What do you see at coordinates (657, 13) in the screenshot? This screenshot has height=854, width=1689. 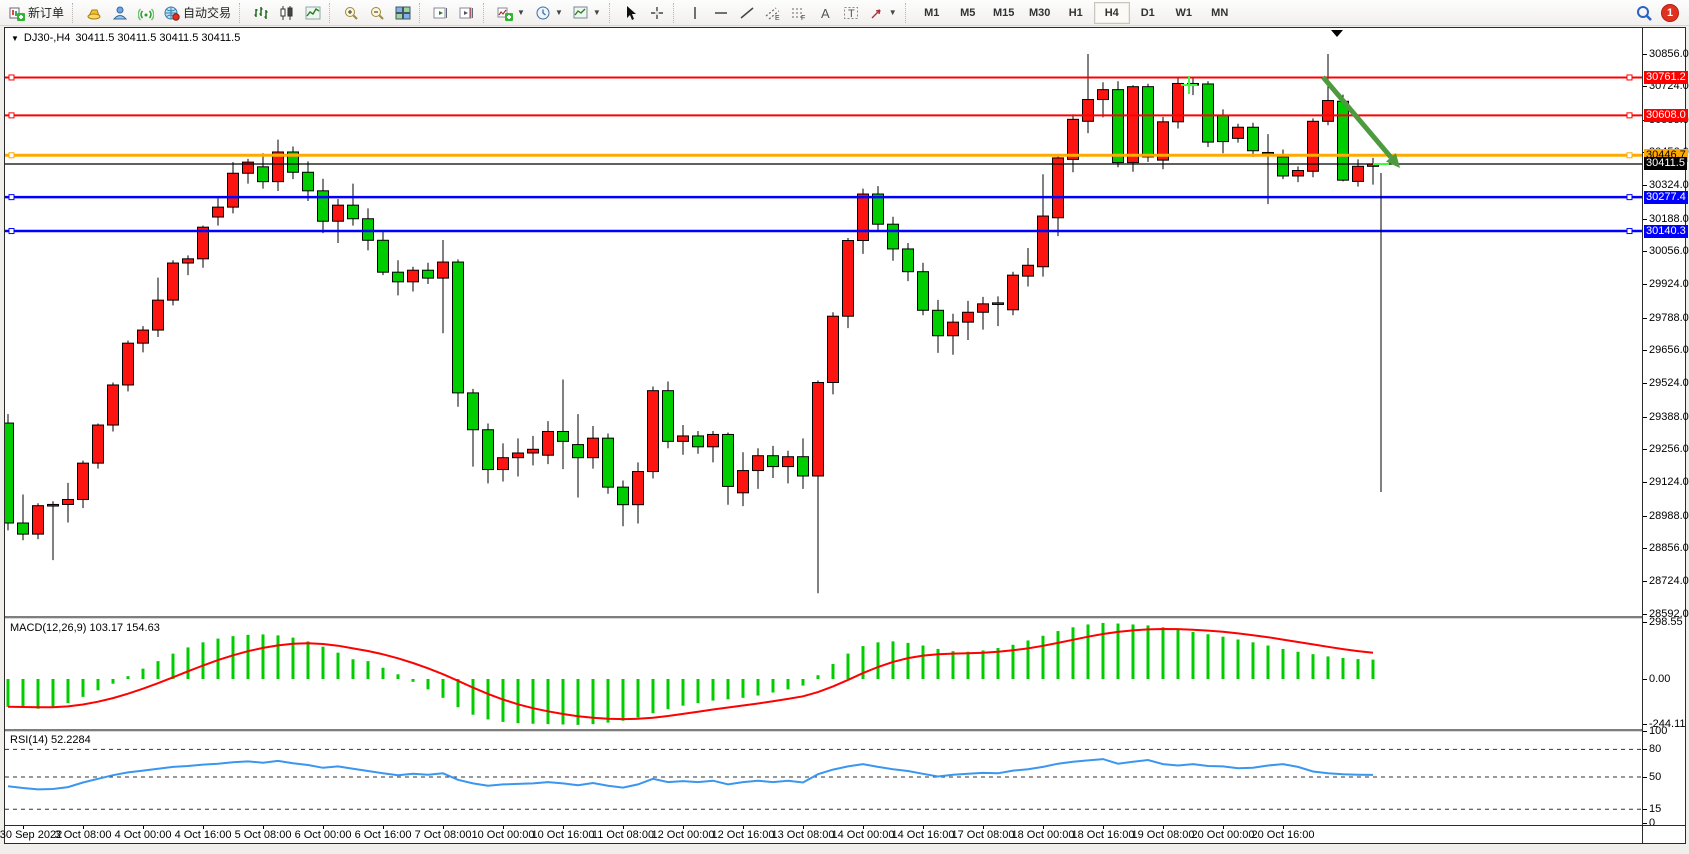 I see `crosshair-button` at bounding box center [657, 13].